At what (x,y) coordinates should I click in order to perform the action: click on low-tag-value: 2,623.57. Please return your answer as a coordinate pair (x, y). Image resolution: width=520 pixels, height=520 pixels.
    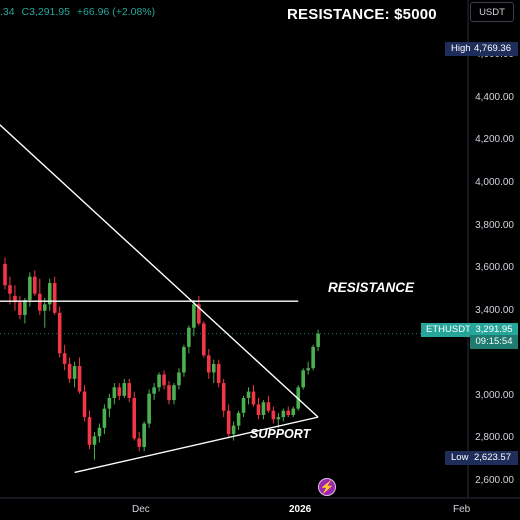
    Looking at the image, I should click on (494, 458).